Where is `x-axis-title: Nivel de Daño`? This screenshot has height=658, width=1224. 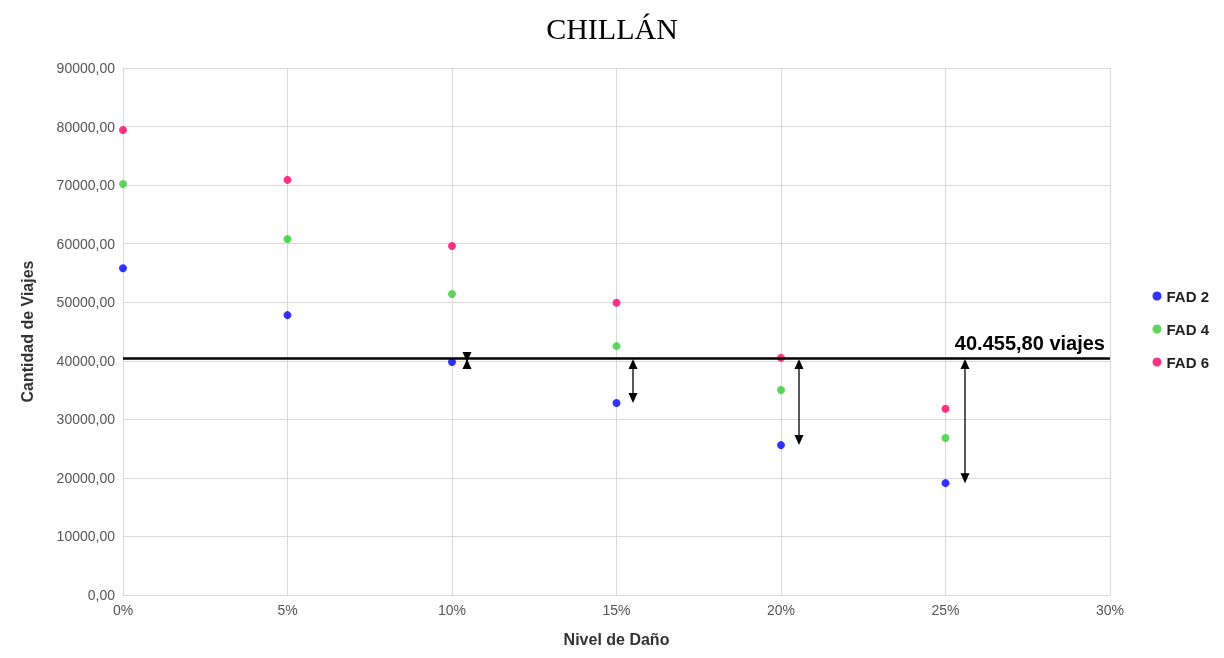
x-axis-title: Nivel de Daño is located at coordinates (616, 639).